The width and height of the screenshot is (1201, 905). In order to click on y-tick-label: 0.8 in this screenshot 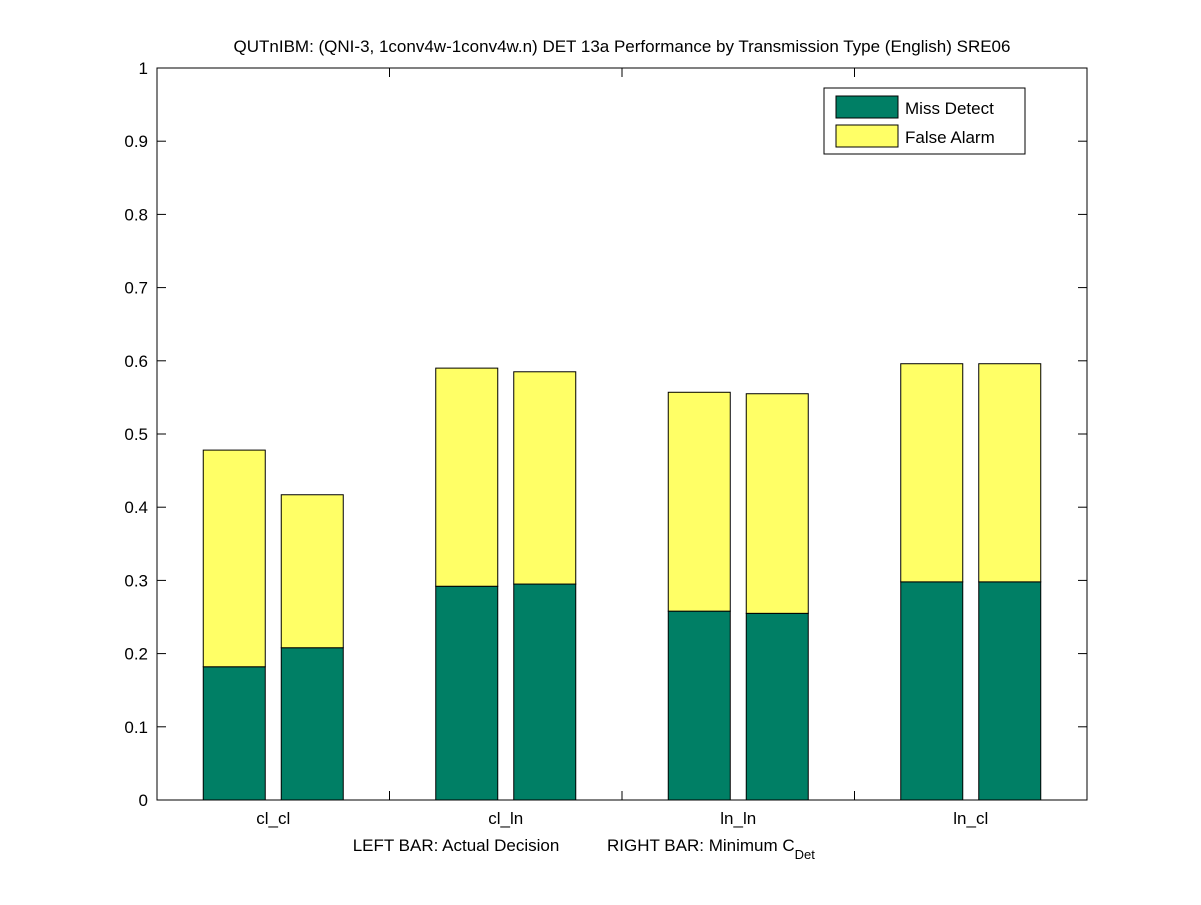, I will do `click(136, 214)`.